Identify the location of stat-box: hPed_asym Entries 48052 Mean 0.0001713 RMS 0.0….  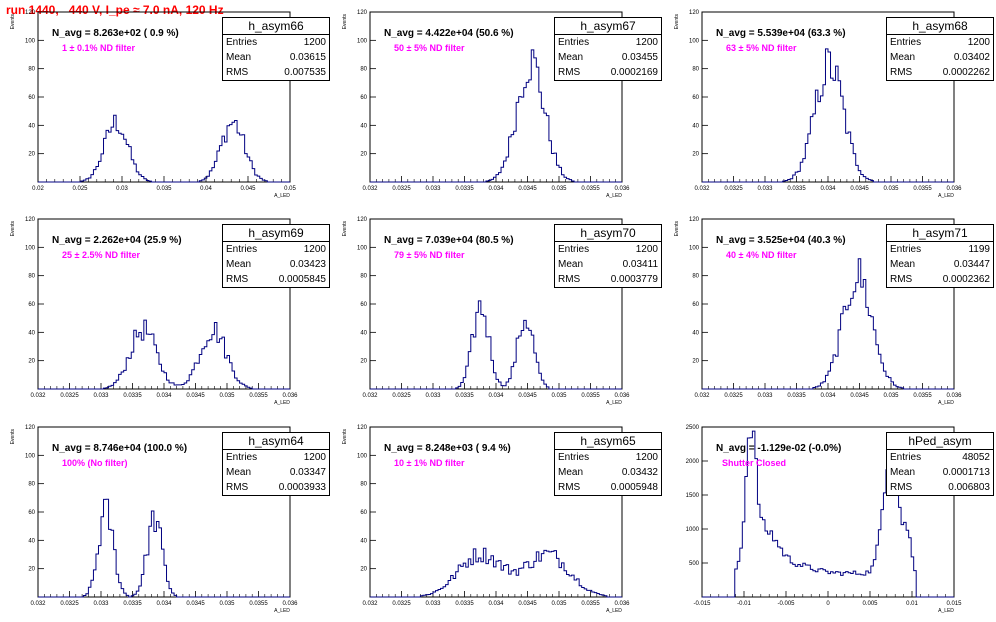
(940, 464).